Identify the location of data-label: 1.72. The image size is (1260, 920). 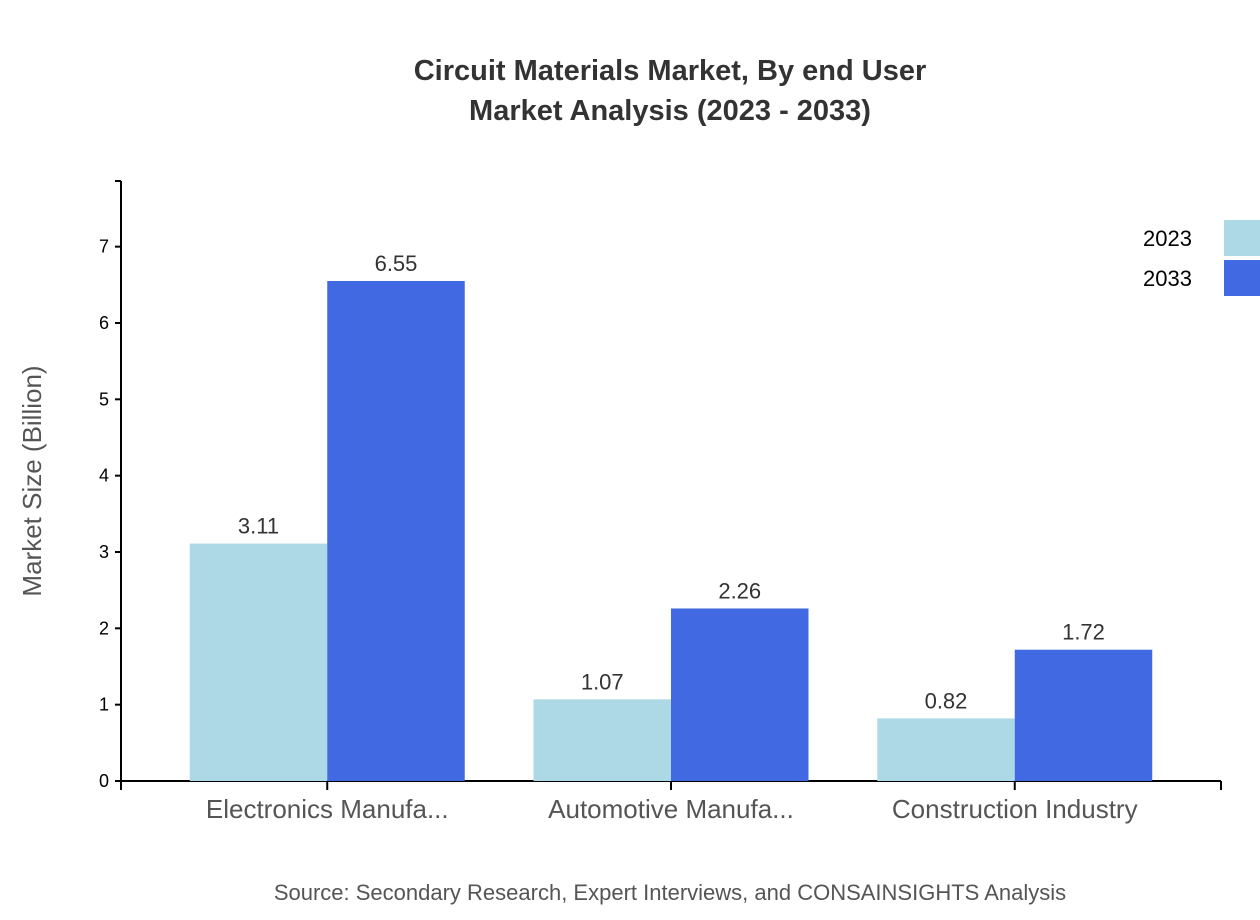
(1083, 632).